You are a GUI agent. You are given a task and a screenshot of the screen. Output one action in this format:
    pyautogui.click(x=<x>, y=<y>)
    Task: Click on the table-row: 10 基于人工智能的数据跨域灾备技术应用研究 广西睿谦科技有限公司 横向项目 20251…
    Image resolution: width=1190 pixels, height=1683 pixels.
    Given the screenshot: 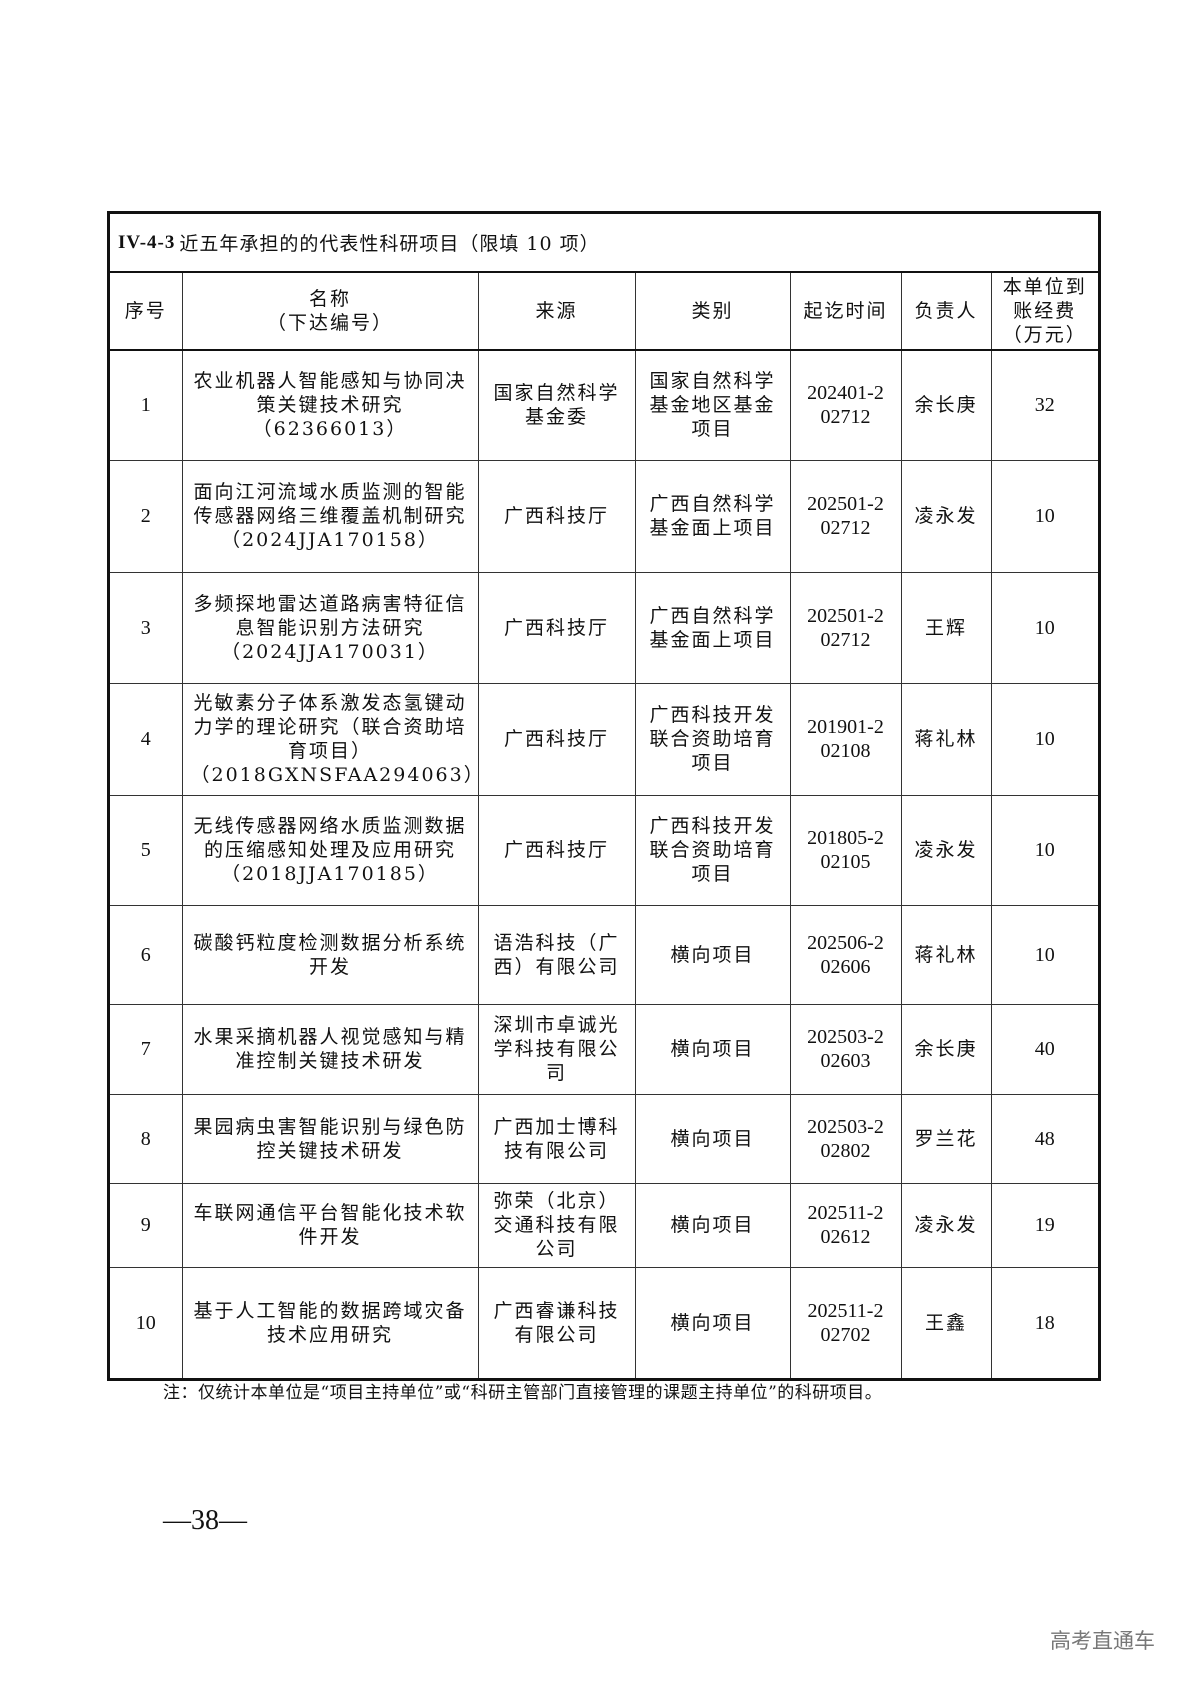 What is the action you would take?
    pyautogui.click(x=604, y=1322)
    